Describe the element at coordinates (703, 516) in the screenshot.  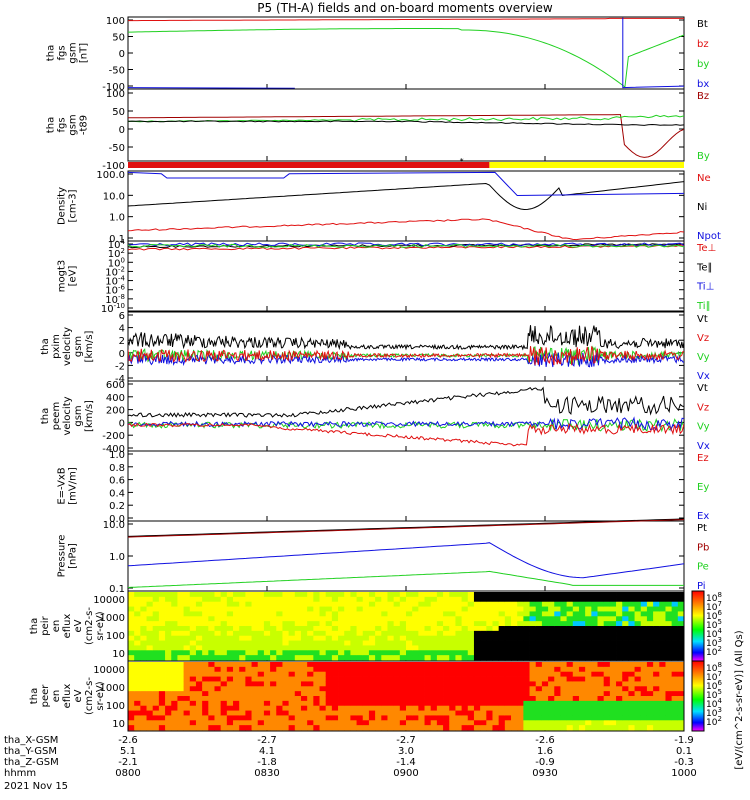
I see `legend-entry: Ex` at that location.